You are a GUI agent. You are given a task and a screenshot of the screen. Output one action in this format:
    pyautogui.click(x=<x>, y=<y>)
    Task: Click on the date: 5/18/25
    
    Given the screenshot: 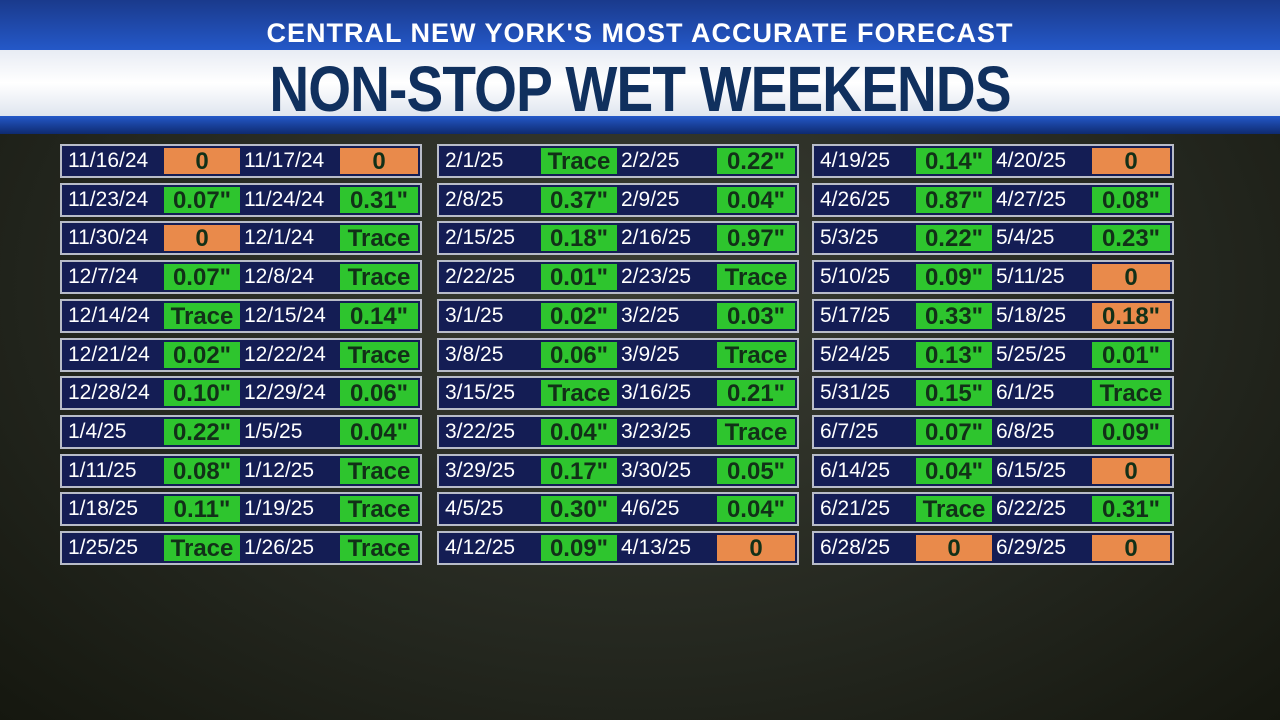 What is the action you would take?
    pyautogui.click(x=1031, y=315)
    